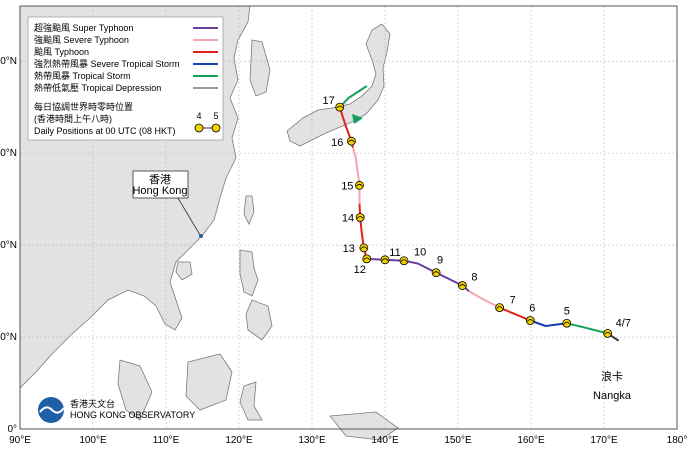  Describe the element at coordinates (184, 271) in the screenshot. I see `hainan` at that location.